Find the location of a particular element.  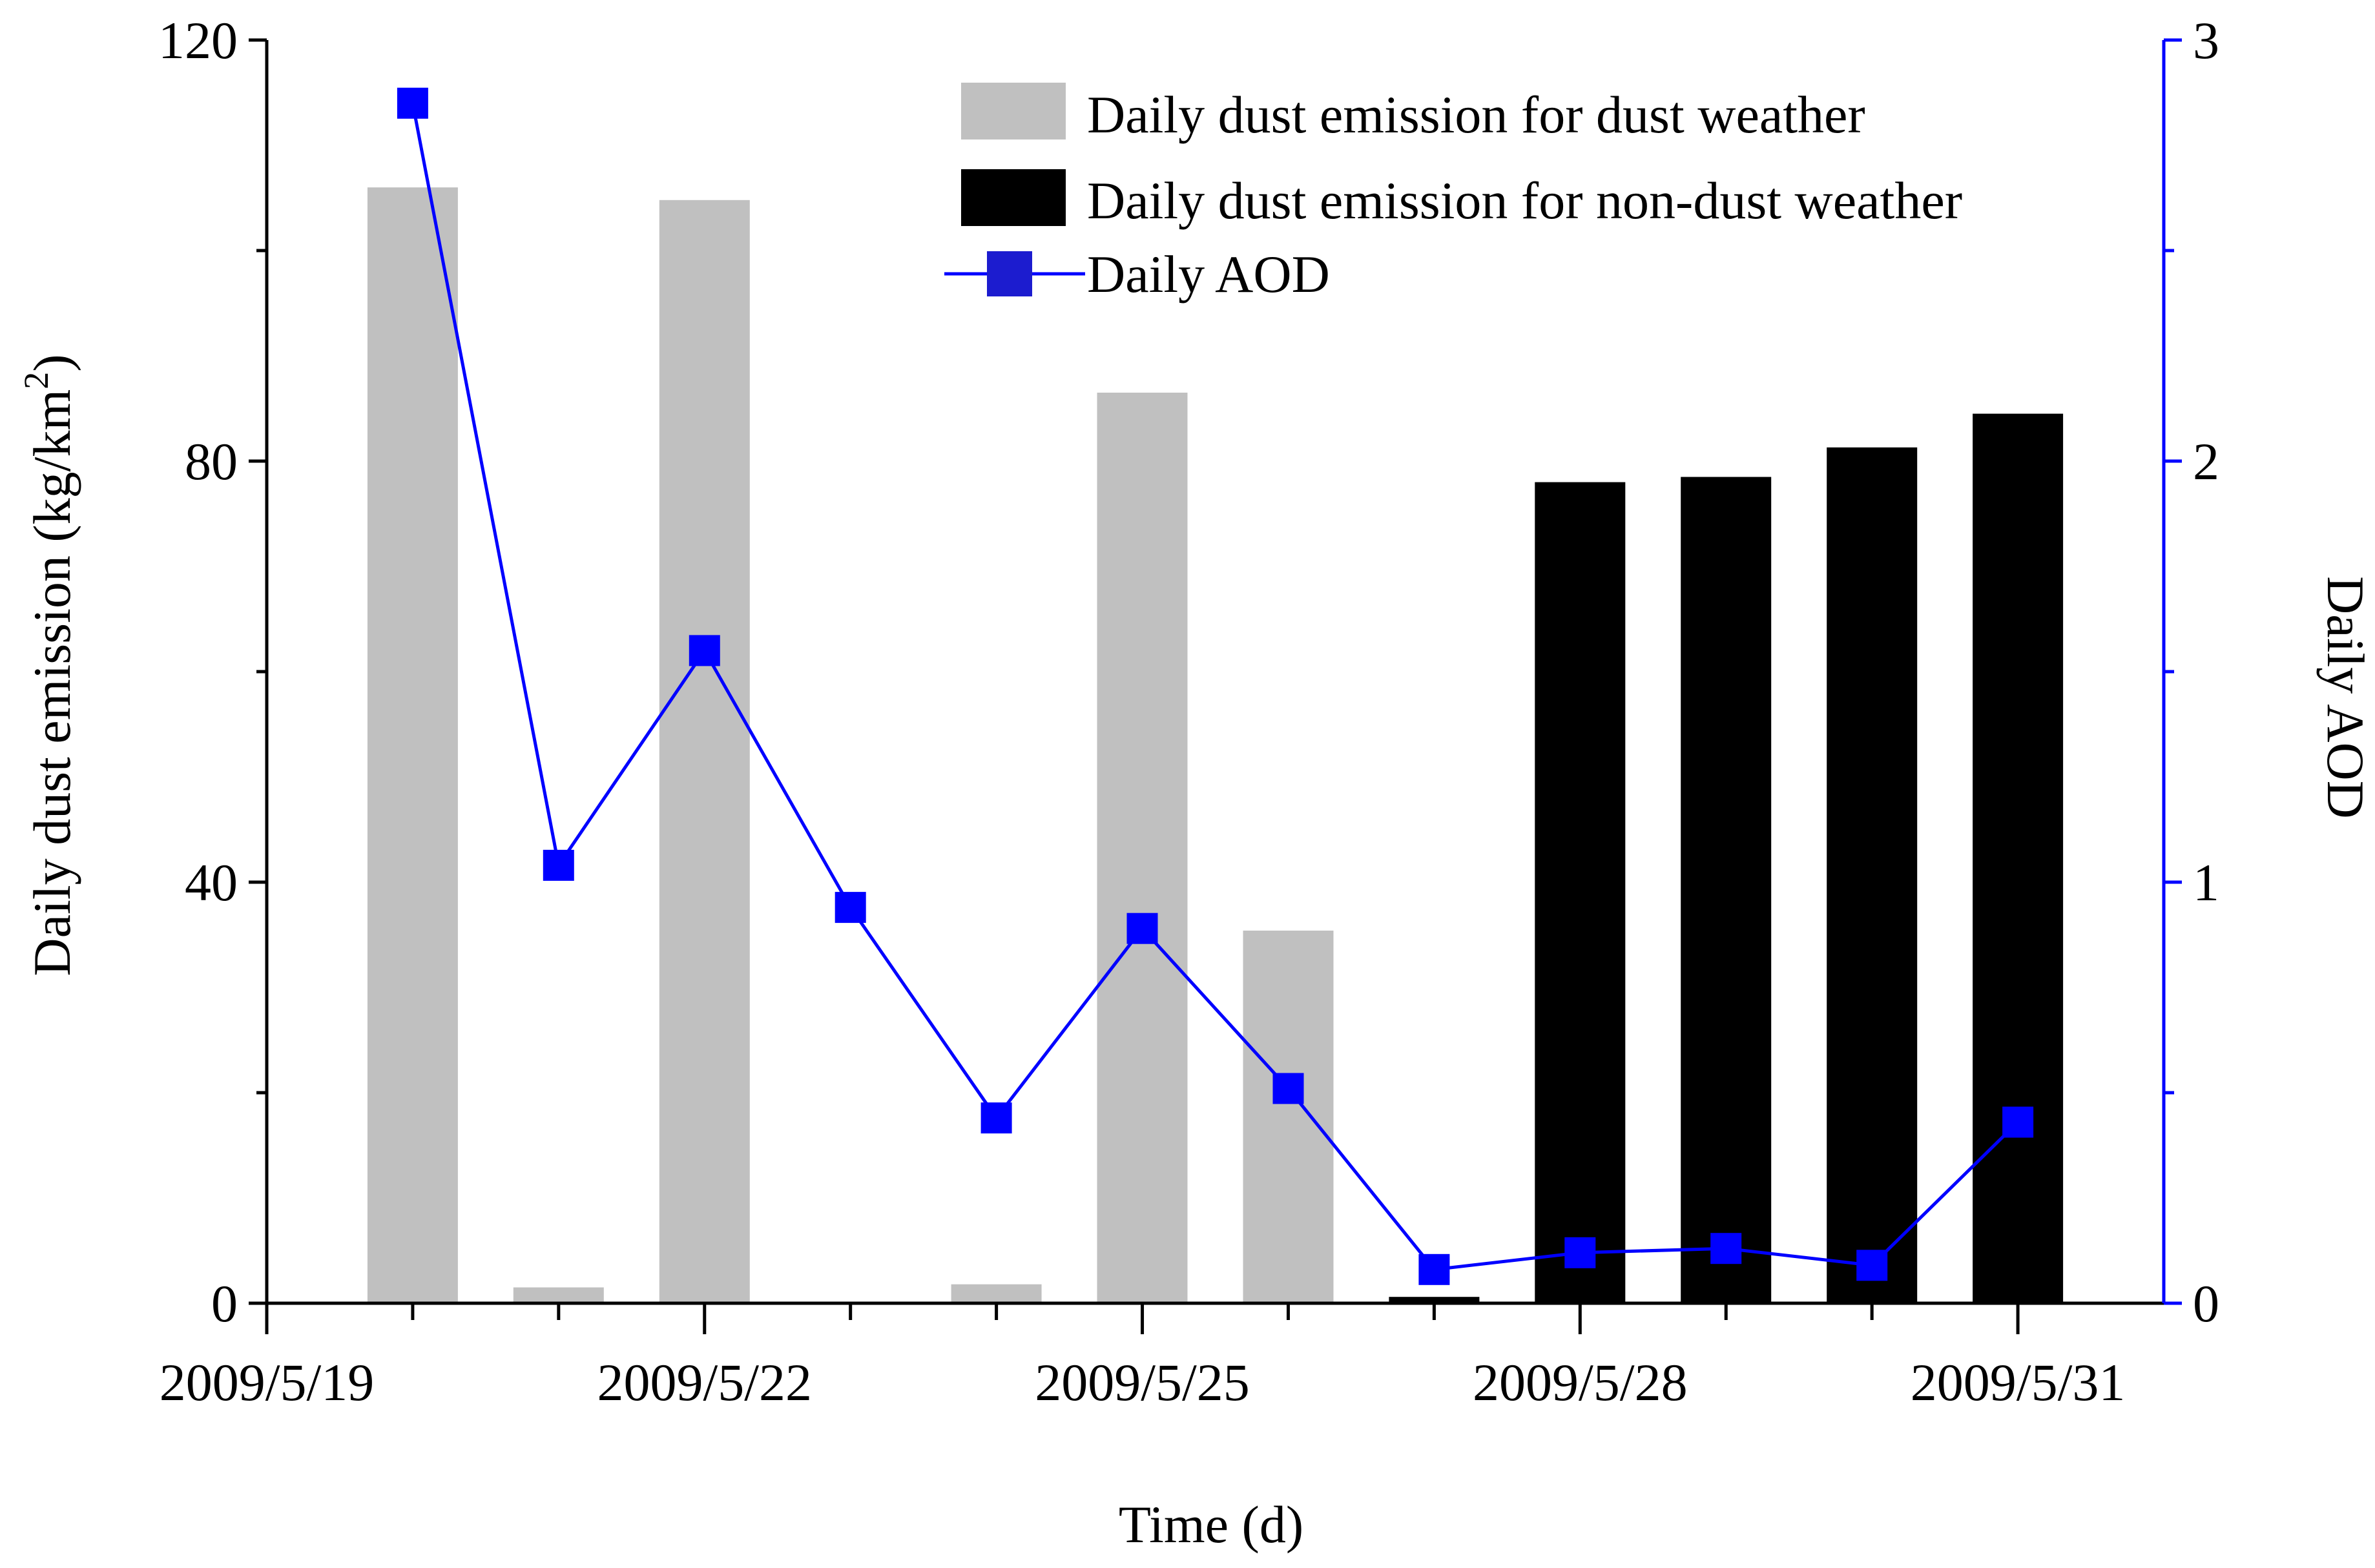

x-tick-label-0: 2009/5/19 is located at coordinates (267, 1382).